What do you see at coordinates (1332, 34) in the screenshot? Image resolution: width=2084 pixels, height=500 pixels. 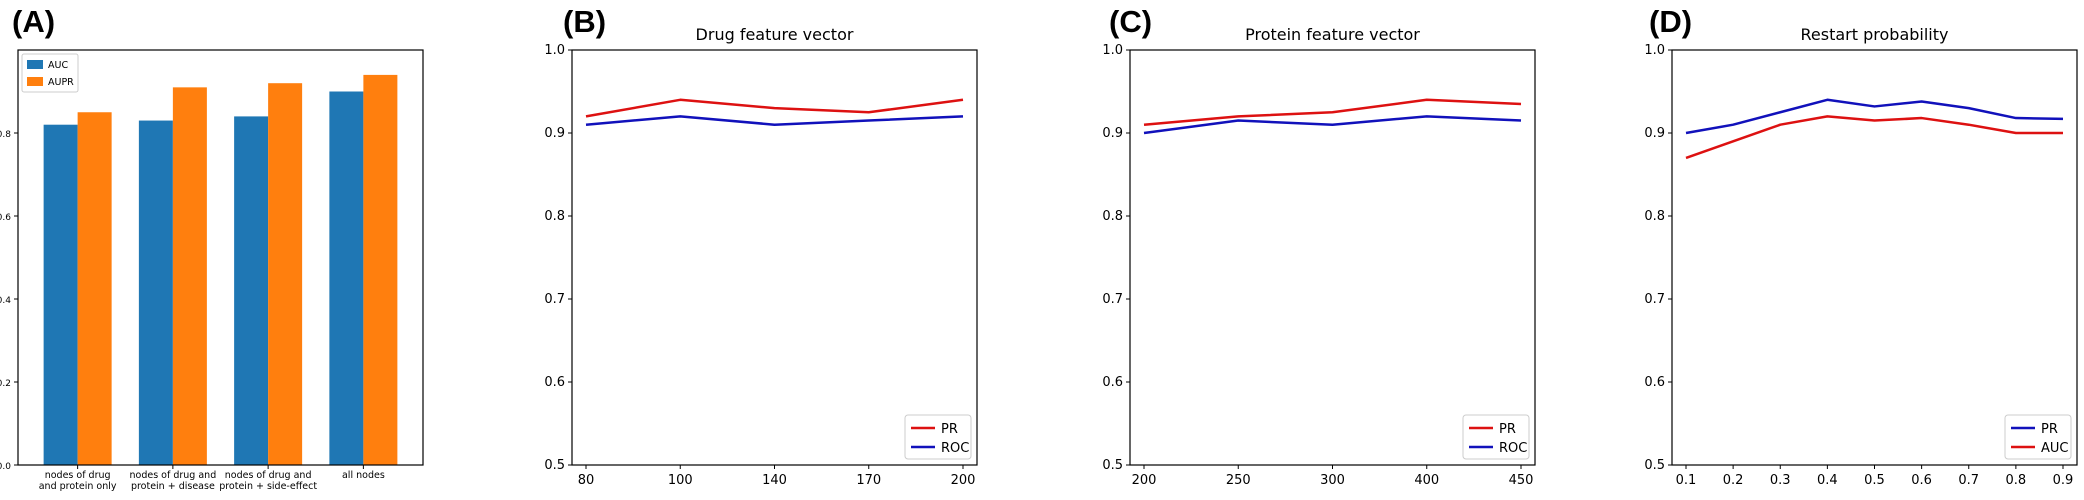 I see `chart-title: Protein feature vector` at bounding box center [1332, 34].